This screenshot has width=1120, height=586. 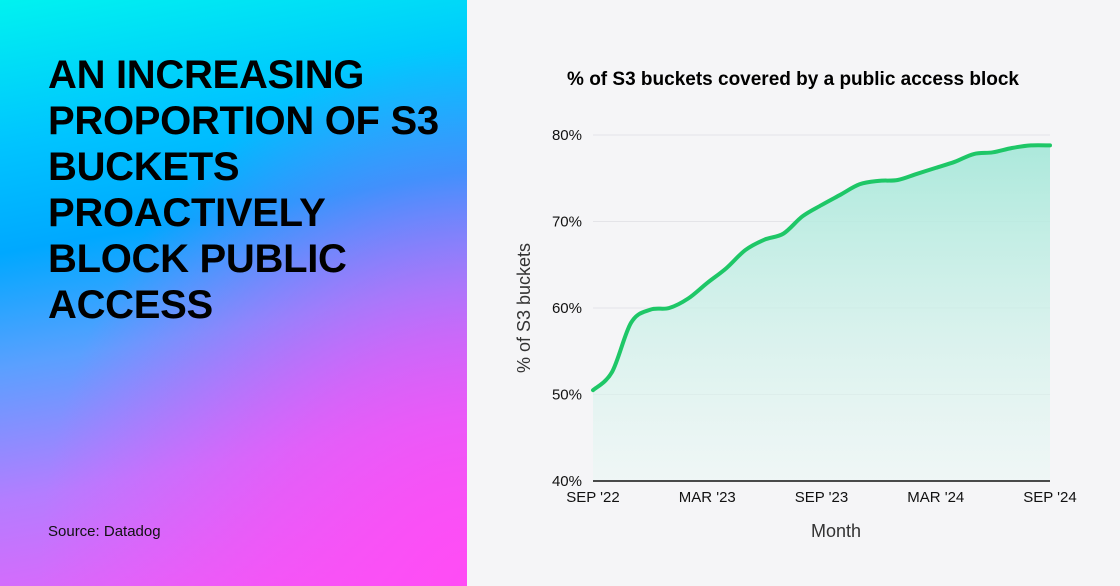 I want to click on x-tick-label: SEP '23, so click(x=821, y=497).